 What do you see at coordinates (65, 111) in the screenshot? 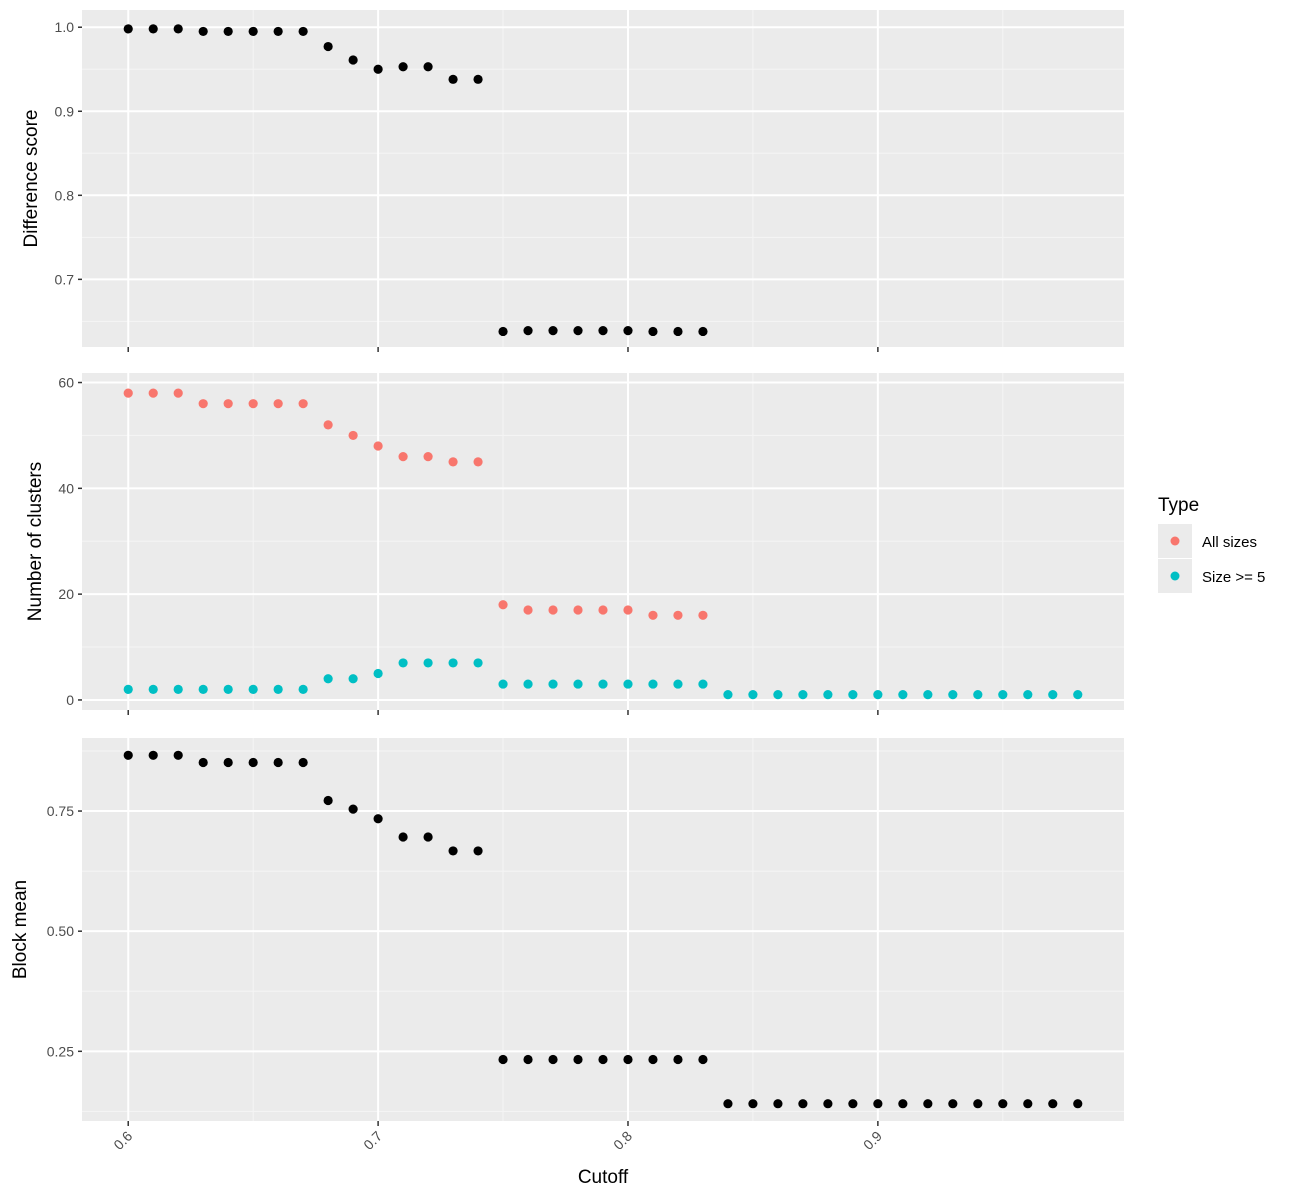
I see `y-tick-label: 0.9` at bounding box center [65, 111].